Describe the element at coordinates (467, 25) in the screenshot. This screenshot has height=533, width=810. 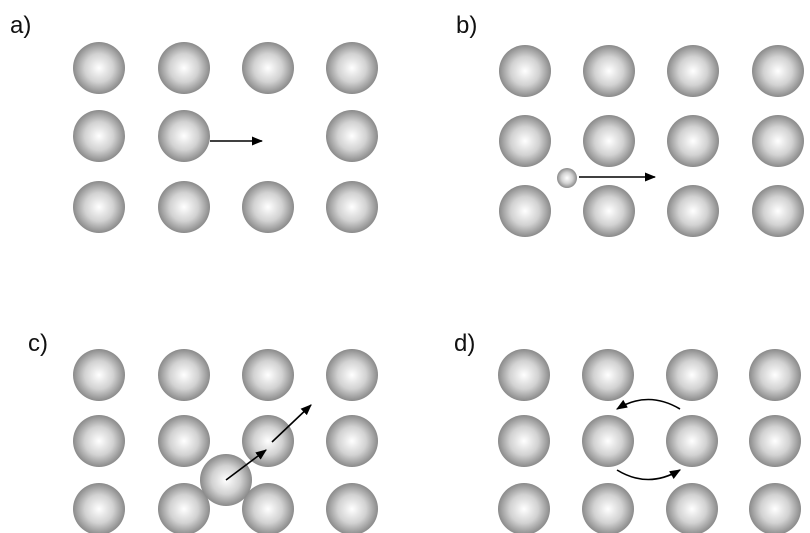
I see `panel-label-b: b)` at that location.